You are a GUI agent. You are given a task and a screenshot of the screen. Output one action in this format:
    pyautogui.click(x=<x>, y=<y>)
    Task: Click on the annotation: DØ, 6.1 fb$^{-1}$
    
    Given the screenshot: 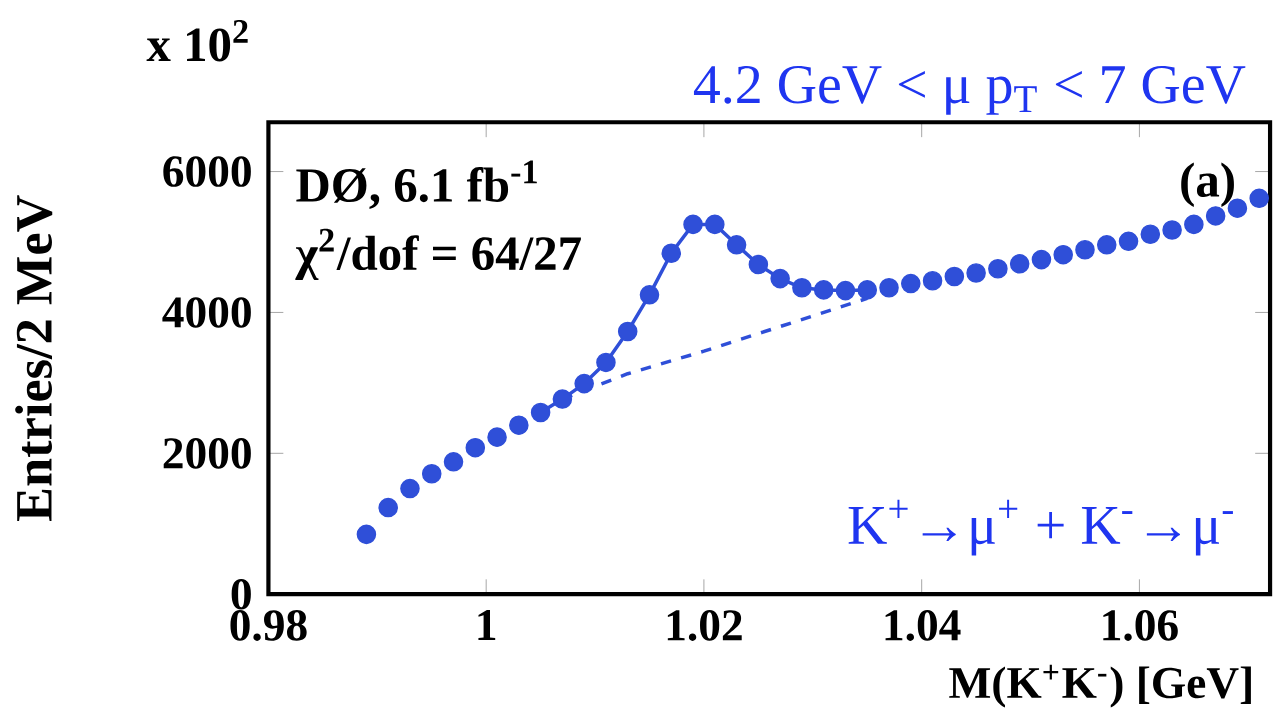 What is the action you would take?
    pyautogui.click(x=416, y=185)
    